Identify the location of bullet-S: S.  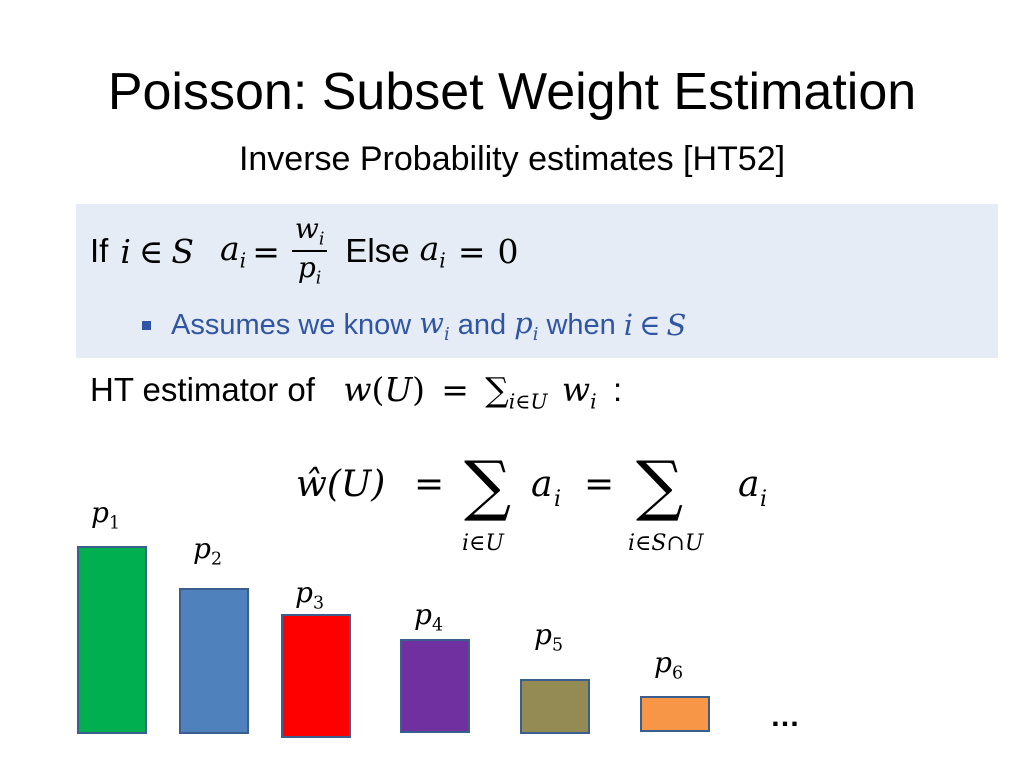
(676, 325).